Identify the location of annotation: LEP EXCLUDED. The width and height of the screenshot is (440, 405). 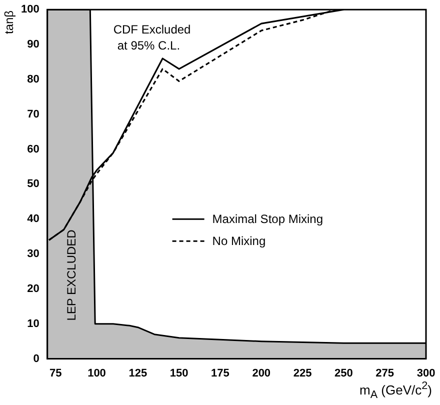
(71, 275).